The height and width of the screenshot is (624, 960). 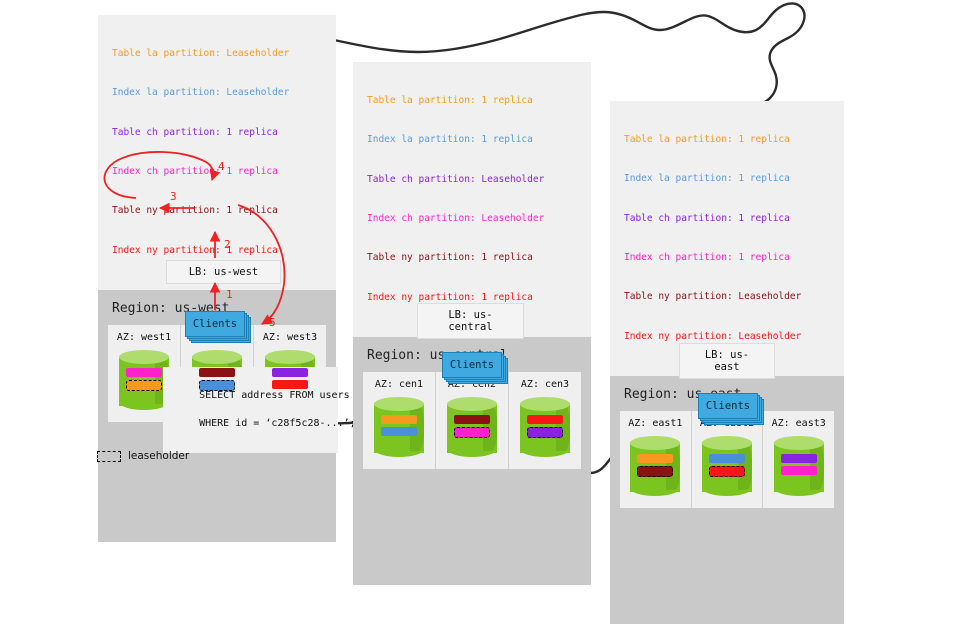 What do you see at coordinates (545, 384) in the screenshot?
I see `az-label: AZ: cen3` at bounding box center [545, 384].